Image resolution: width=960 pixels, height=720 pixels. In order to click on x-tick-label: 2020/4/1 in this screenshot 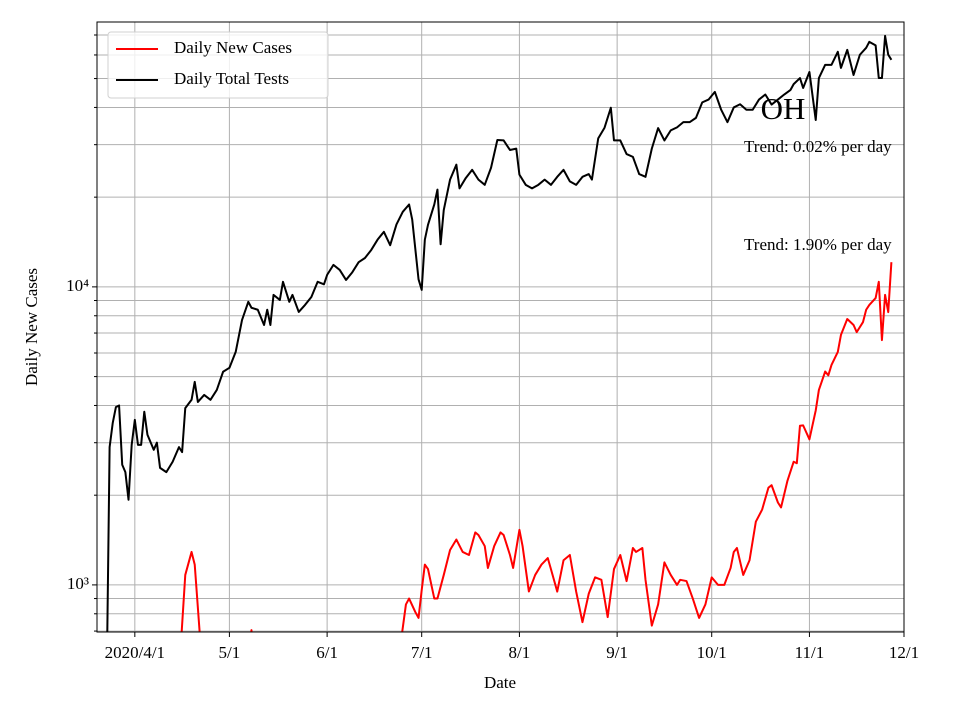, I will do `click(135, 652)`.